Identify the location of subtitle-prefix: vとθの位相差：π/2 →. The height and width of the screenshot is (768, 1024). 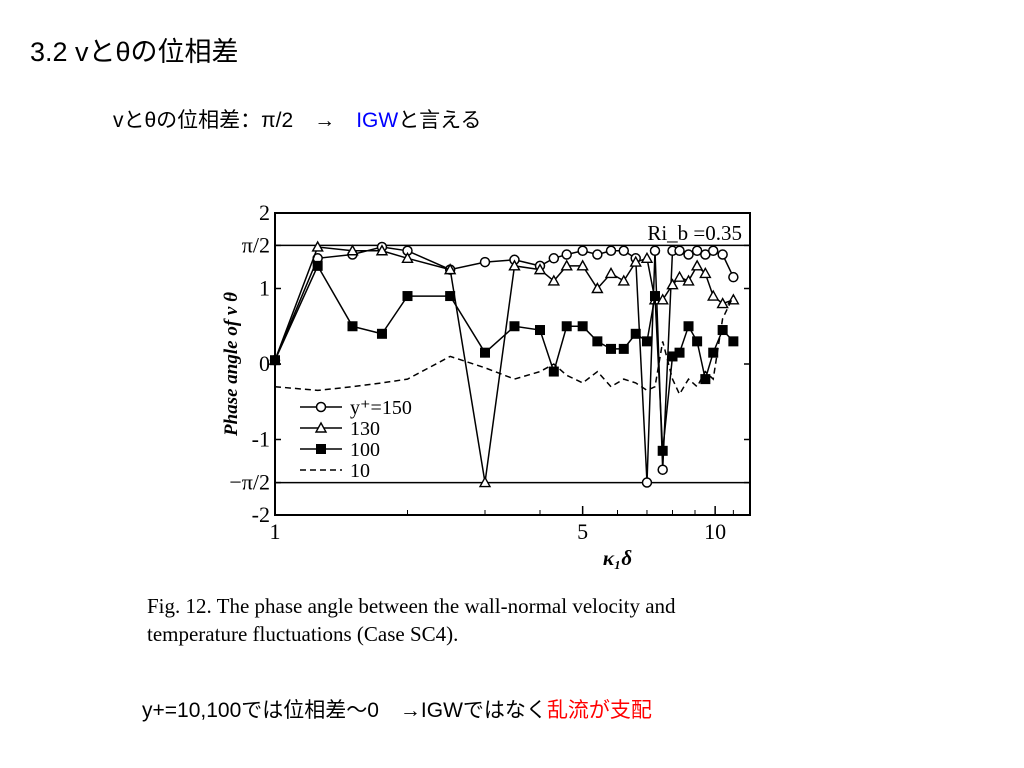
(235, 120).